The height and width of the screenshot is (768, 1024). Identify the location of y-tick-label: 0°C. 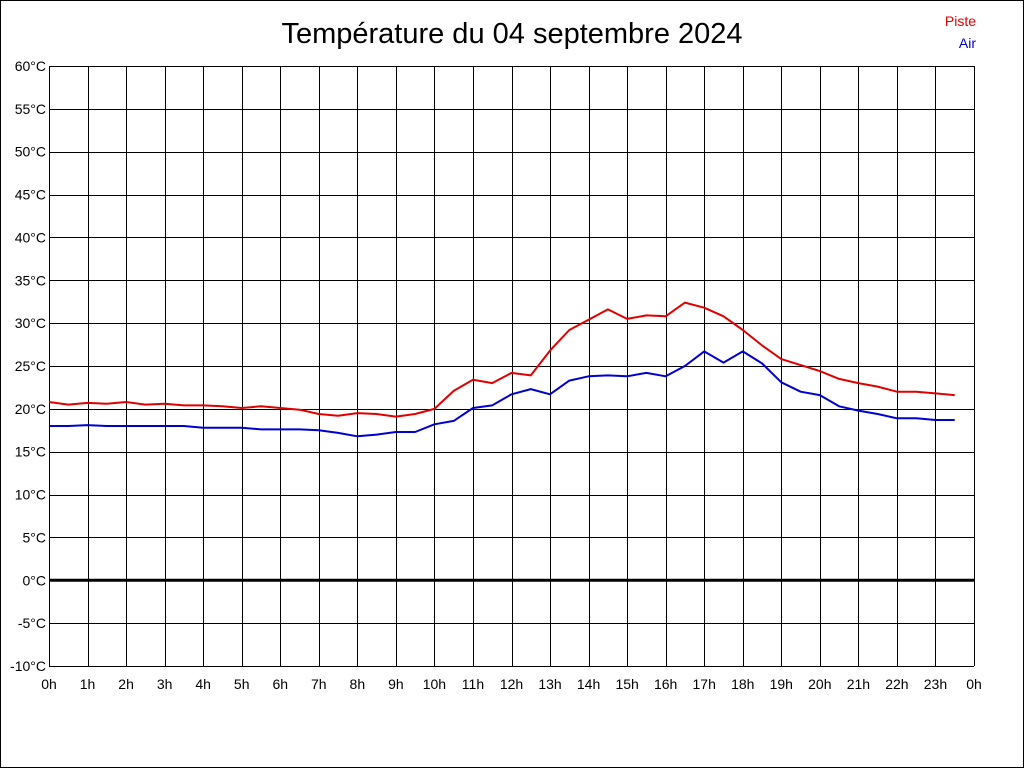
(35, 580).